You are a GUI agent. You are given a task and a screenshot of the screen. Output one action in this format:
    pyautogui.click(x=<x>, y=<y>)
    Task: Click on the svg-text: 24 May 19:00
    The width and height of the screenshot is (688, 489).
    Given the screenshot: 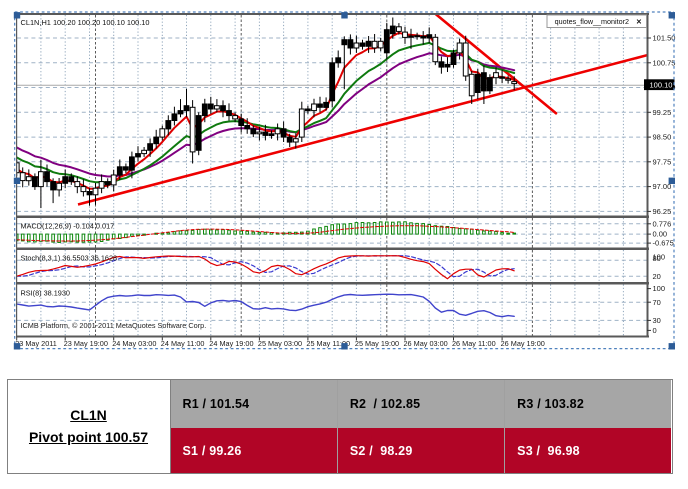 What is the action you would take?
    pyautogui.click(x=231, y=343)
    